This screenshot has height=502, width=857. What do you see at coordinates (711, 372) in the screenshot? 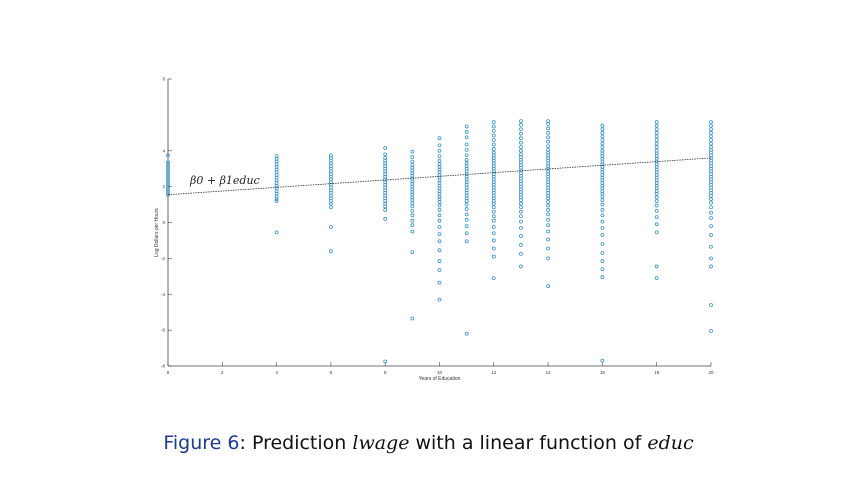
I see `x-tick-label: 20` at bounding box center [711, 372].